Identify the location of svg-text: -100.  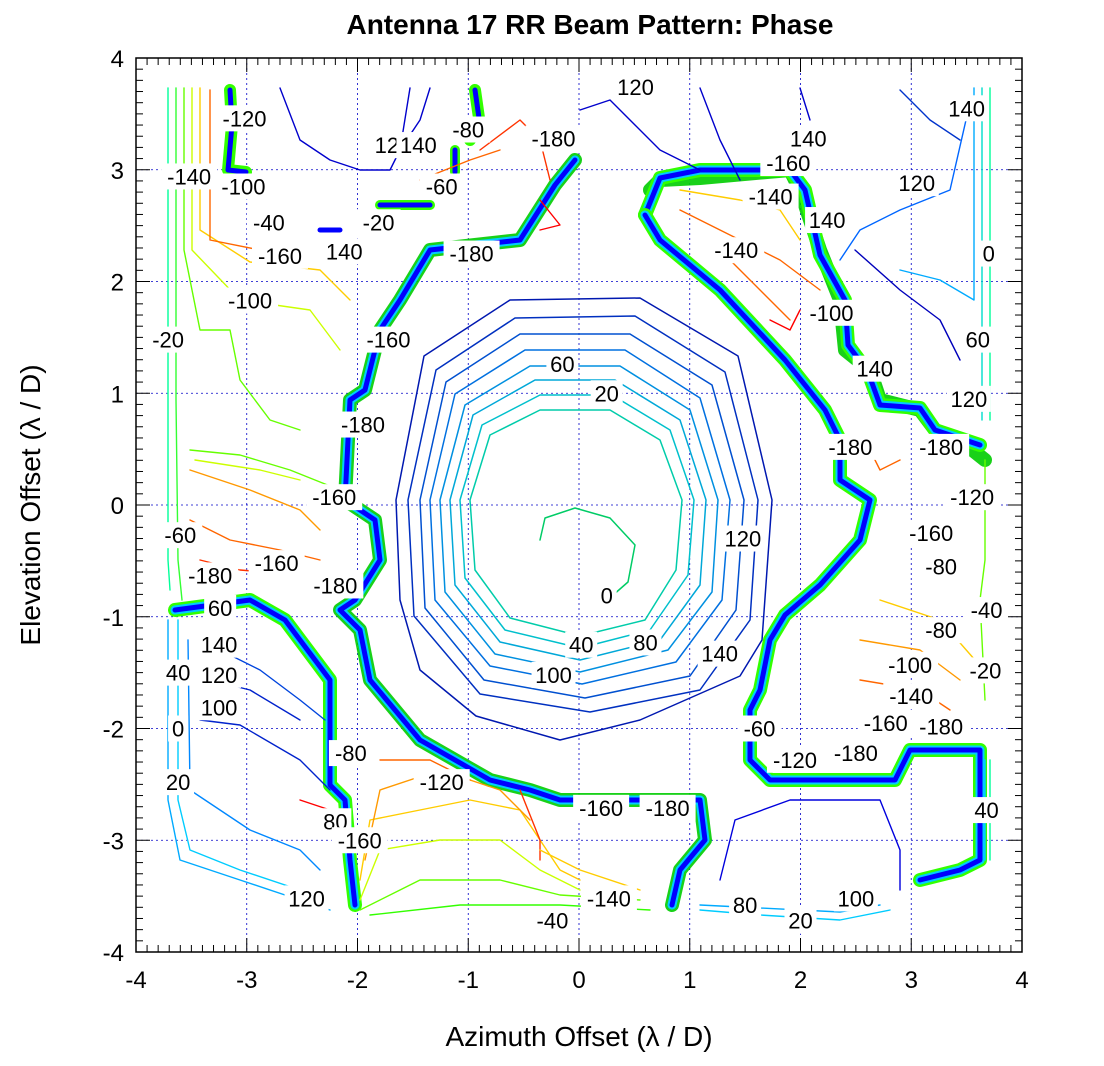
(250, 300).